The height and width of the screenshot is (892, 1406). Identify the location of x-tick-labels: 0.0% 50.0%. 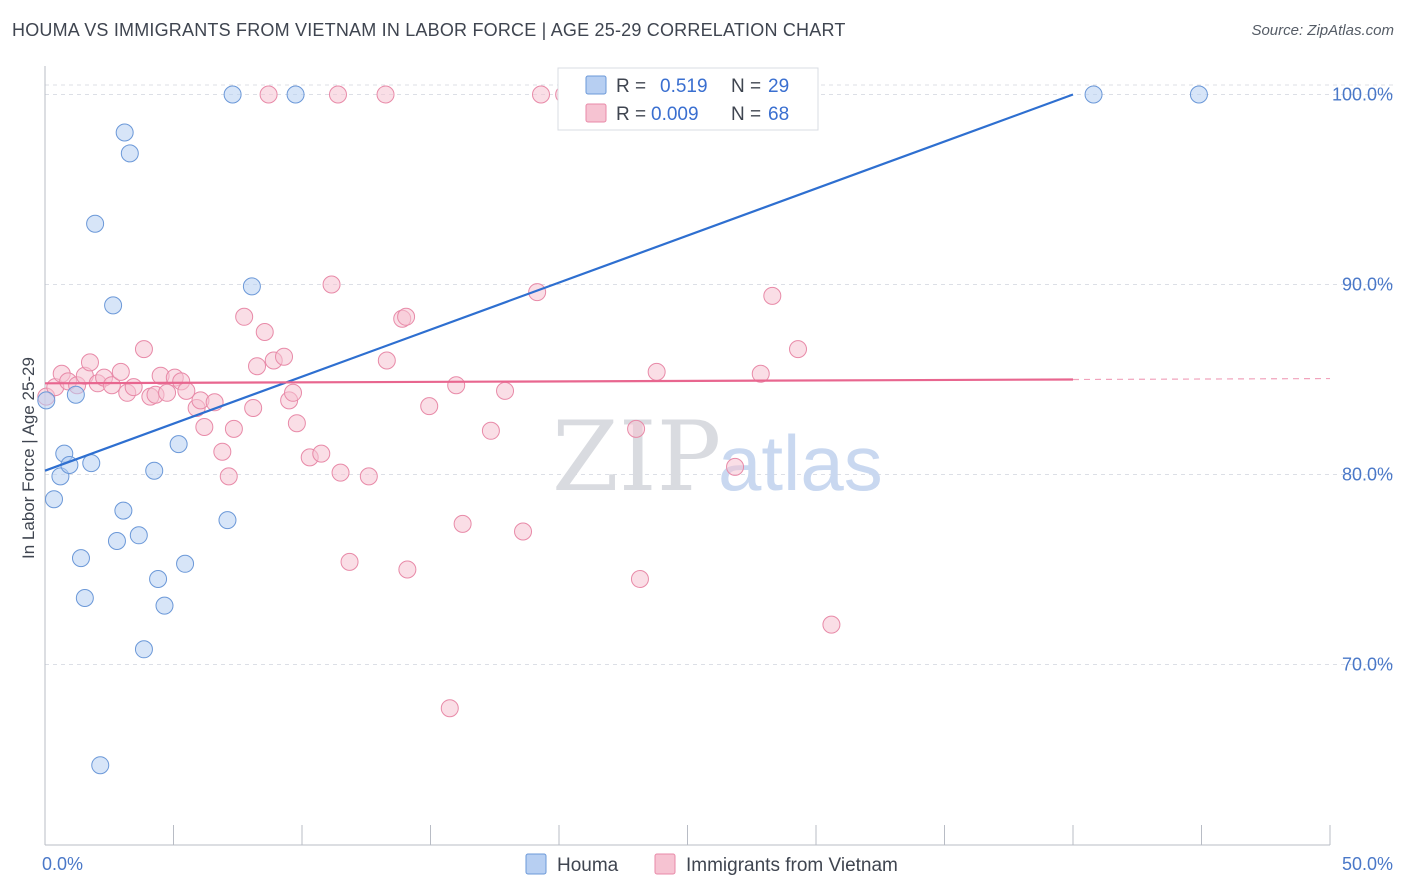
(717, 864).